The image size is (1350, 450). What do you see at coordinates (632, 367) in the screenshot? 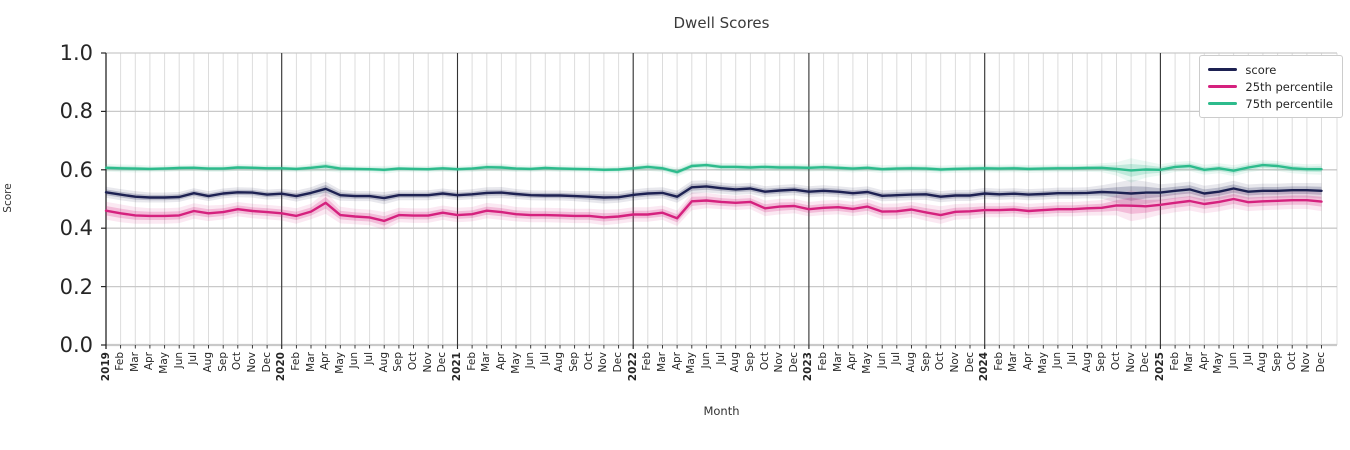
I see `x-tick-label-year: 2022` at bounding box center [632, 367].